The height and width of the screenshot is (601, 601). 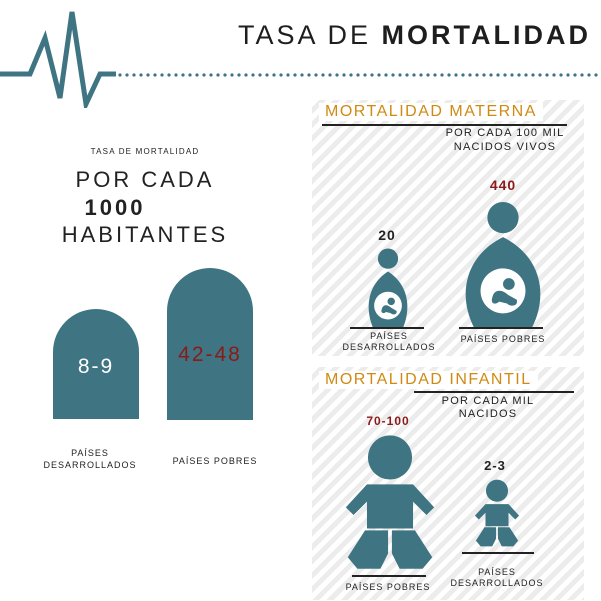 What do you see at coordinates (503, 185) in the screenshot?
I see `maternal-poor-value: 440` at bounding box center [503, 185].